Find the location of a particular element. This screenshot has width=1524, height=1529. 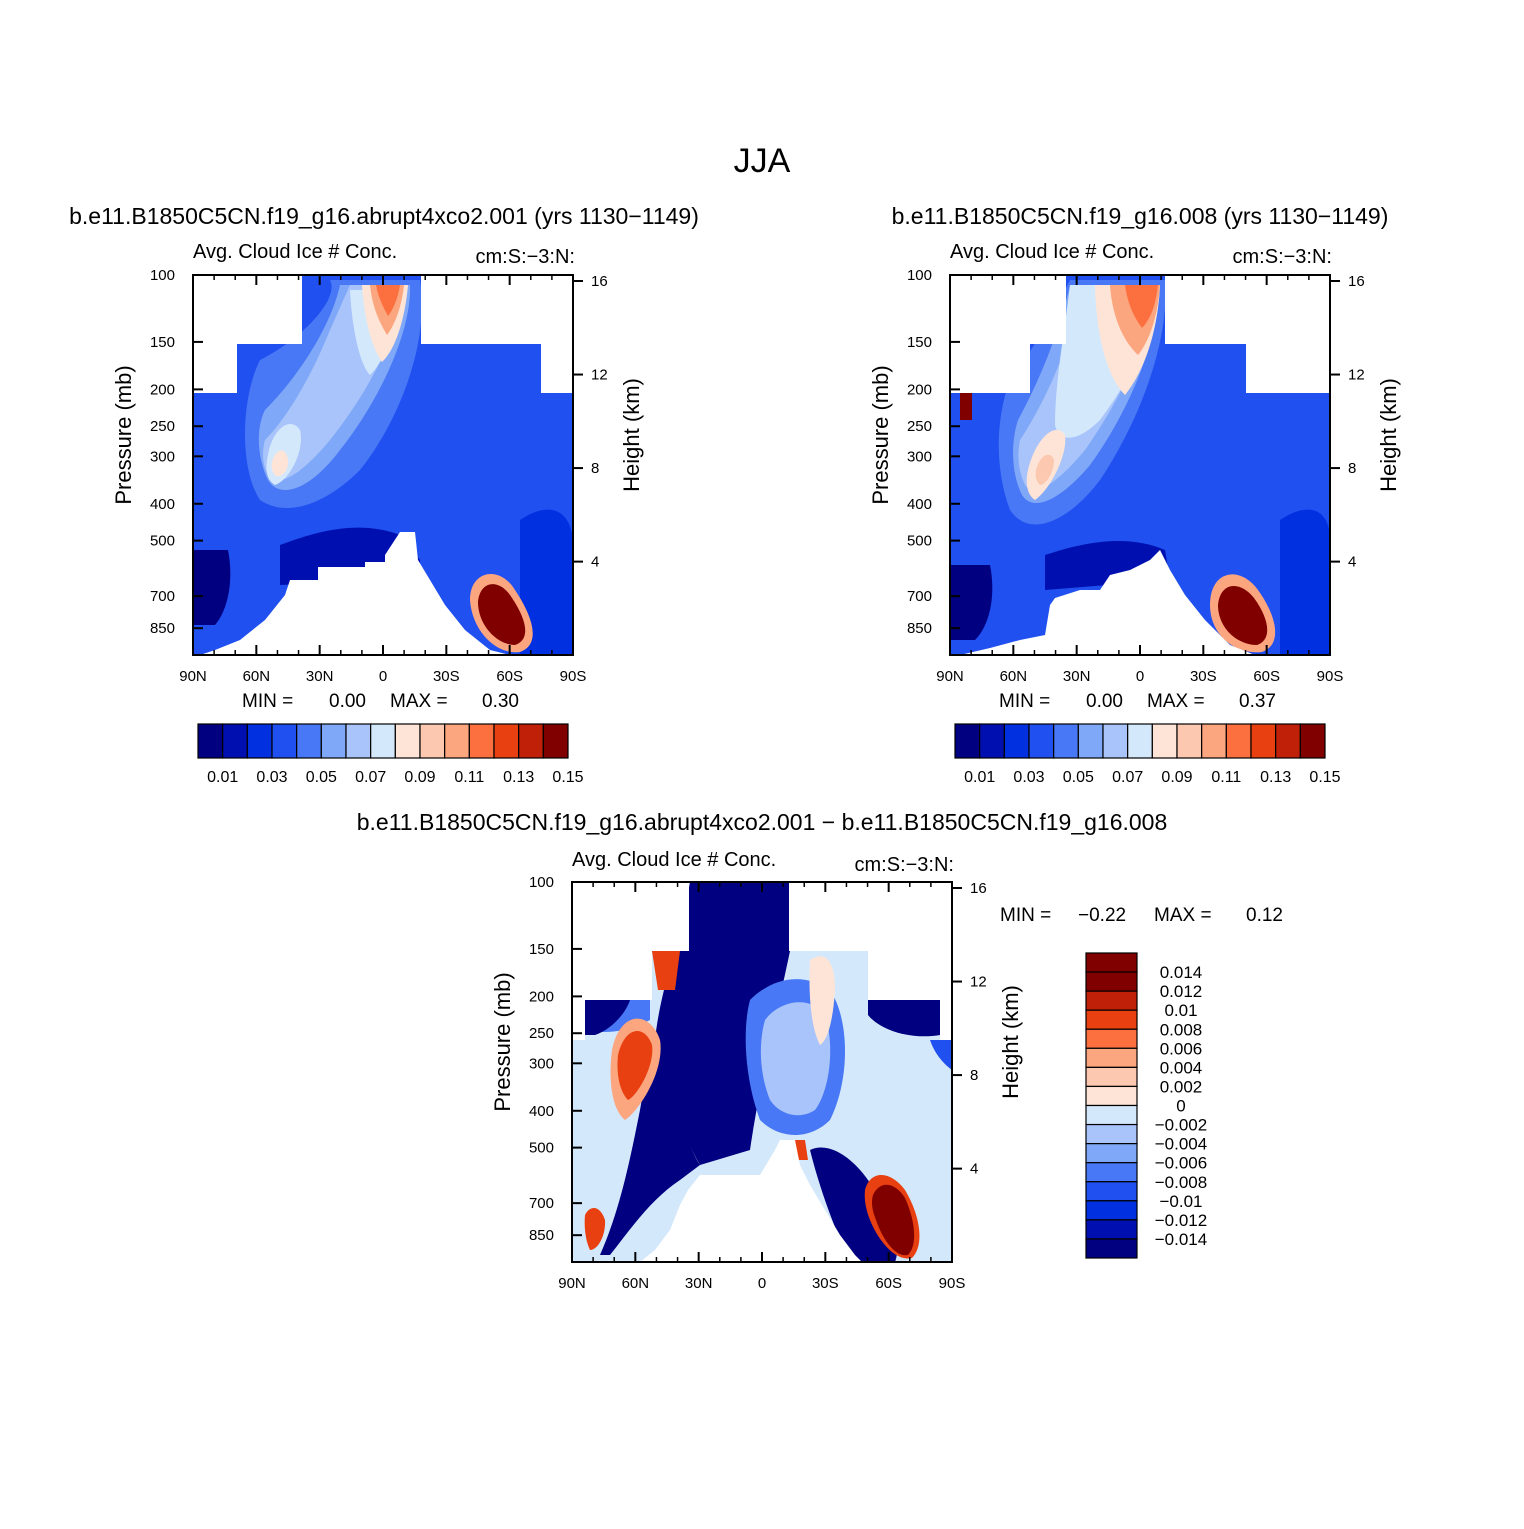

x-tick-label: 60S is located at coordinates (888, 1283).